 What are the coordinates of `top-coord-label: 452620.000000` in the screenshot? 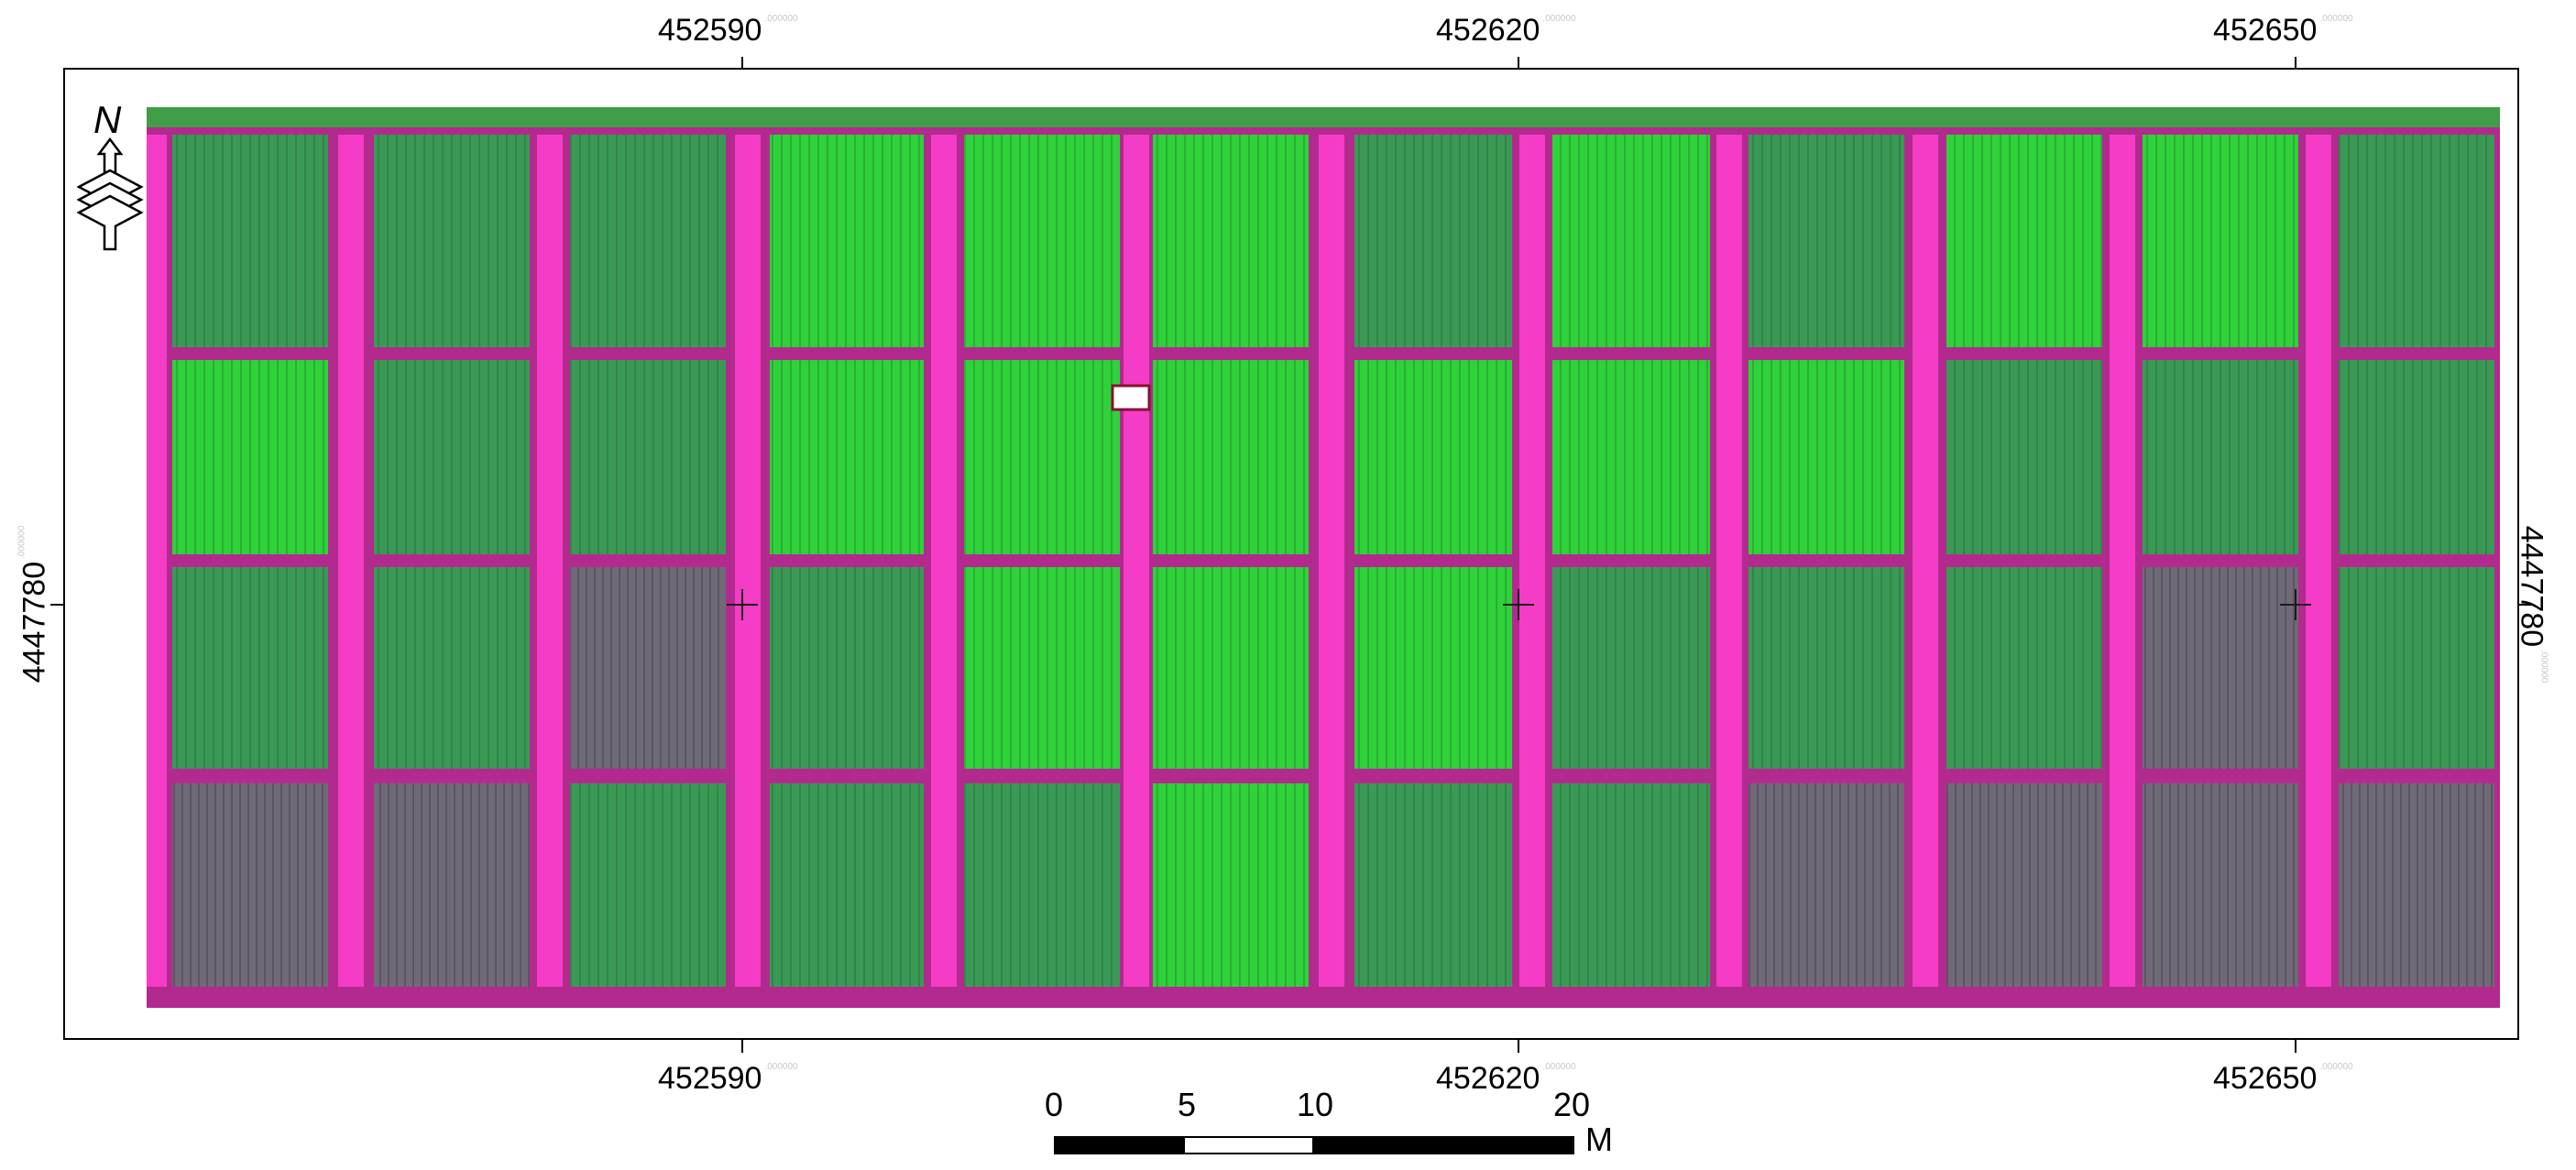 It's located at (1506, 30).